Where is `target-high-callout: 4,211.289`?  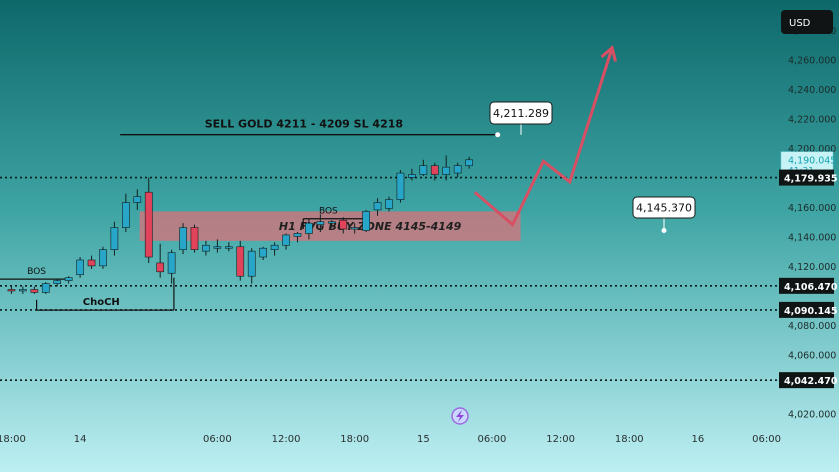
target-high-callout: 4,211.289 is located at coordinates (521, 113).